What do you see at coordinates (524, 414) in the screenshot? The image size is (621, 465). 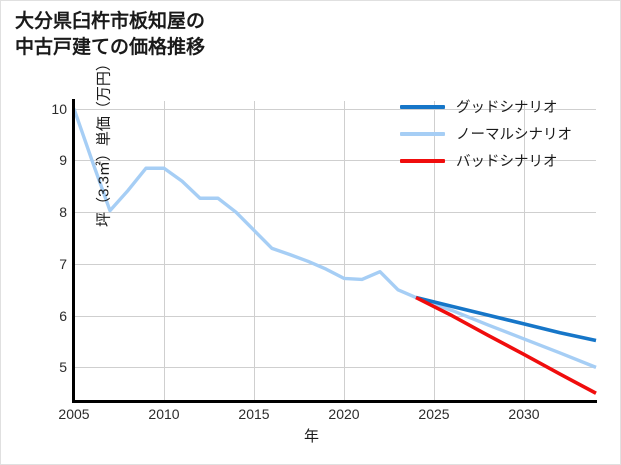 I see `x-tick-label: 2030` at bounding box center [524, 414].